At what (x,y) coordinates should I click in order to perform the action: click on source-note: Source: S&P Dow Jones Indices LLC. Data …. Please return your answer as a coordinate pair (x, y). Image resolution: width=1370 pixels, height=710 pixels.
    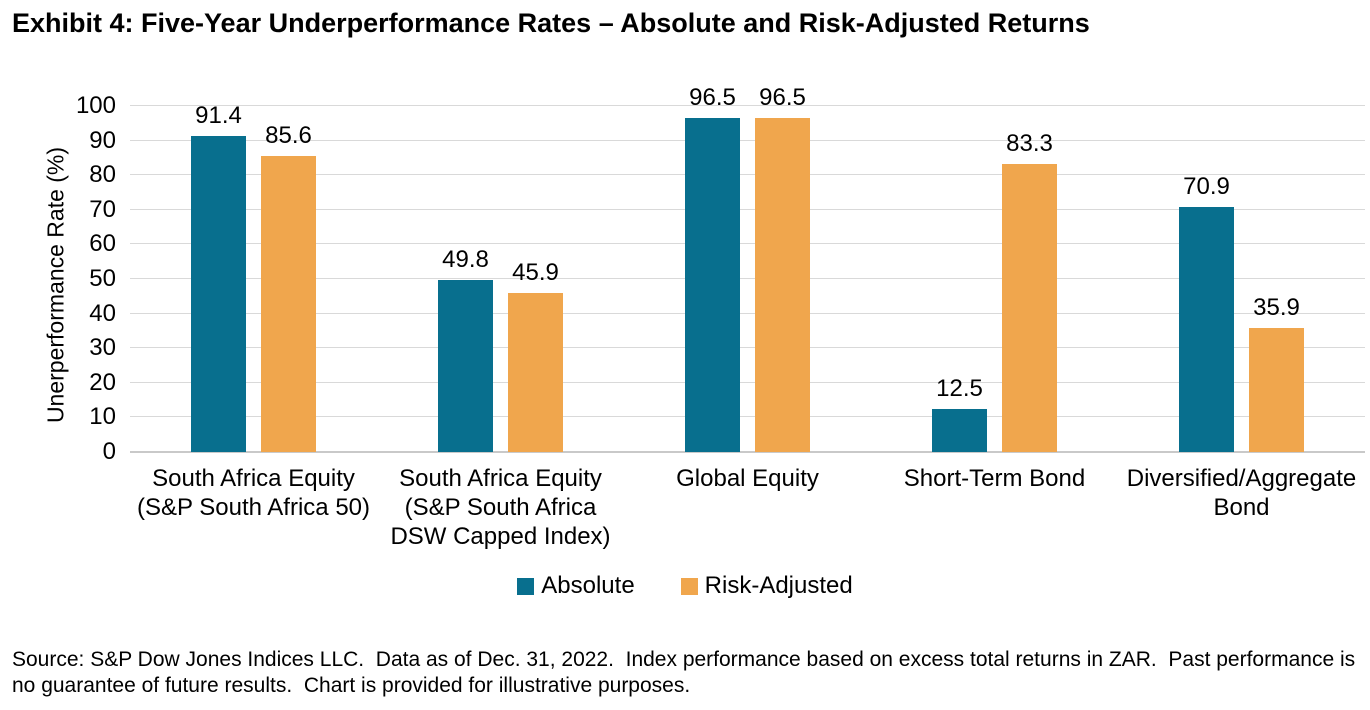
    Looking at the image, I should click on (686, 672).